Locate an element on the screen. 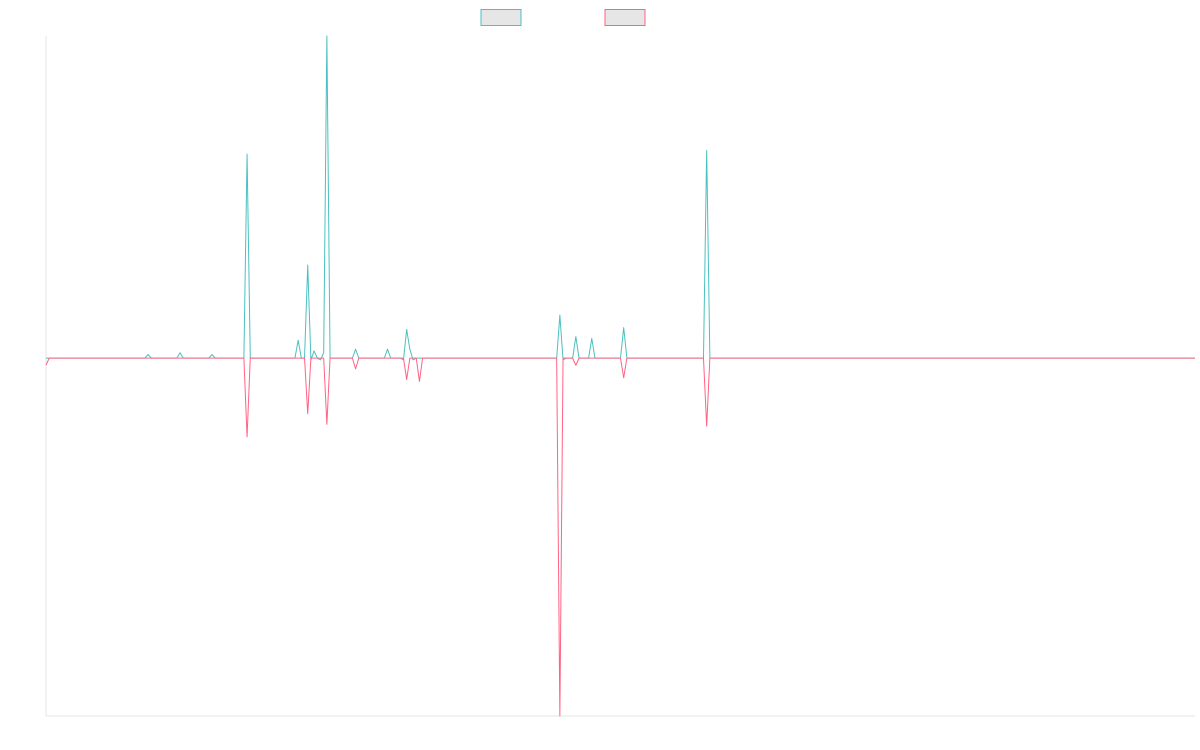 The height and width of the screenshot is (750, 1200). legend is located at coordinates (563, 17).